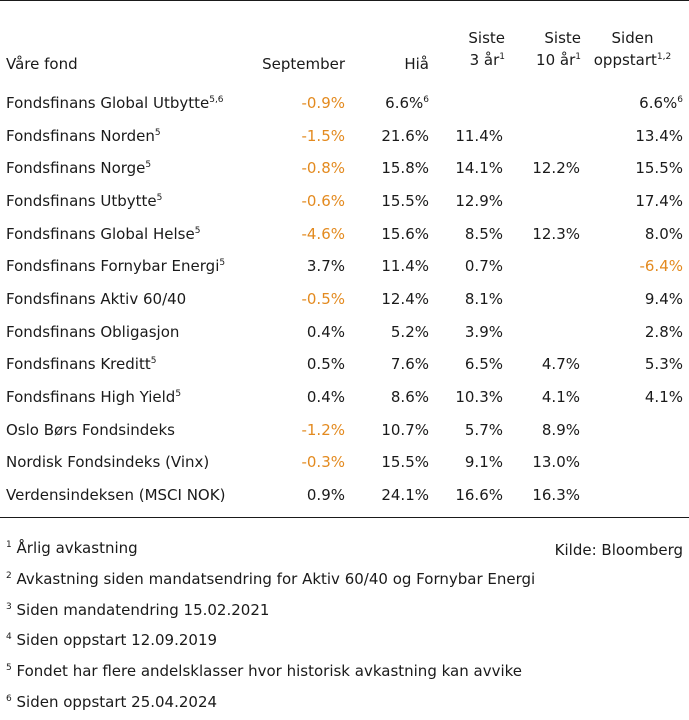 The image size is (689, 720). I want to click on table-bottom-rule, so click(344, 517).